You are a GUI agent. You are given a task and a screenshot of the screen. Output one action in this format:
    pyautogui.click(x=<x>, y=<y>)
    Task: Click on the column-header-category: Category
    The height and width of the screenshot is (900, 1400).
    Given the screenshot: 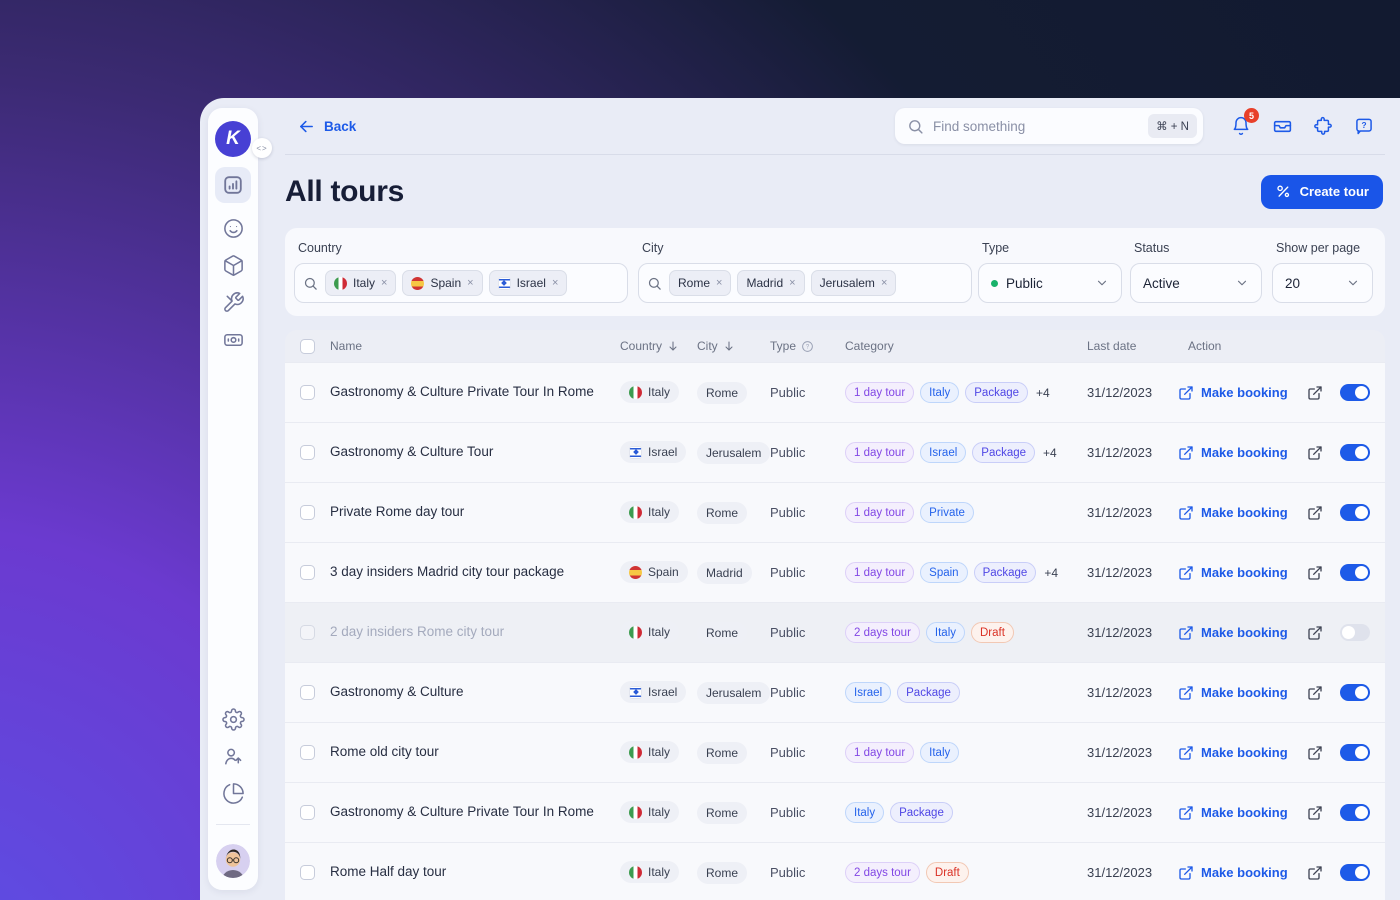 What is the action you would take?
    pyautogui.click(x=869, y=346)
    